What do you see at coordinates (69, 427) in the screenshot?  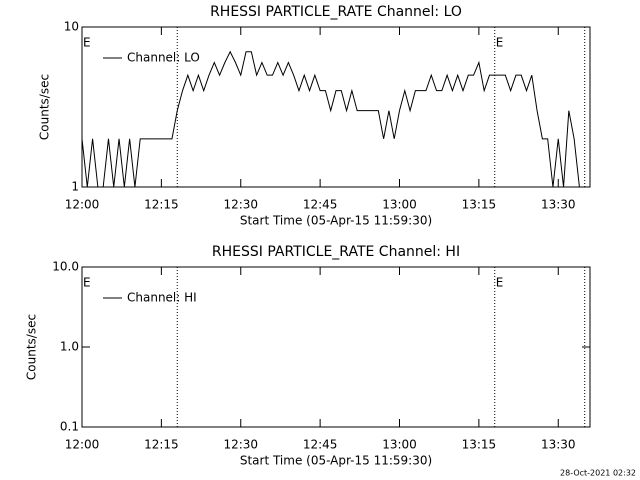 I see `y-tick-label: 0.1` at bounding box center [69, 427].